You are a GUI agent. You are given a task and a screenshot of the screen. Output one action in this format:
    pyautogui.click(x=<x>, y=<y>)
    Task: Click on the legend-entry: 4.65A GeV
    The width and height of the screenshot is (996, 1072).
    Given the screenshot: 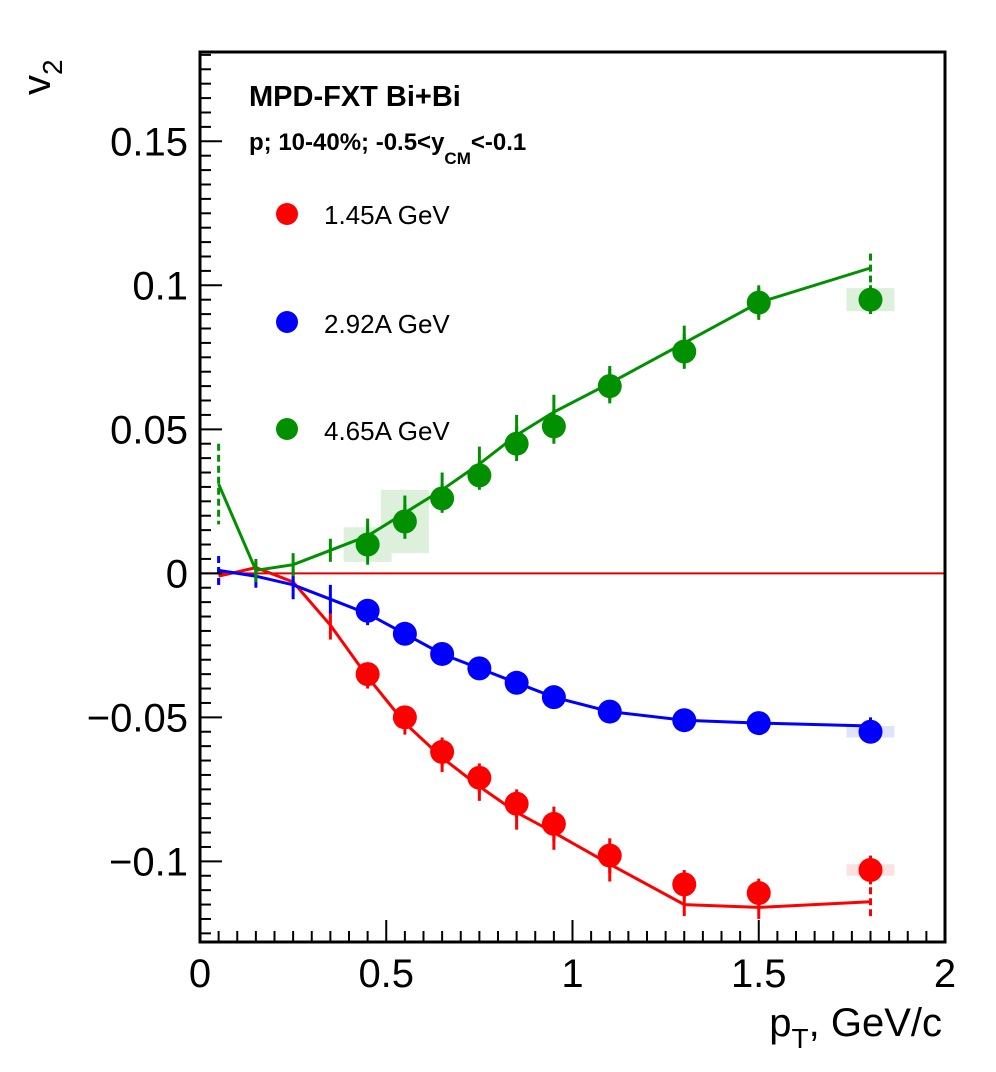 What is the action you would take?
    pyautogui.click(x=363, y=431)
    